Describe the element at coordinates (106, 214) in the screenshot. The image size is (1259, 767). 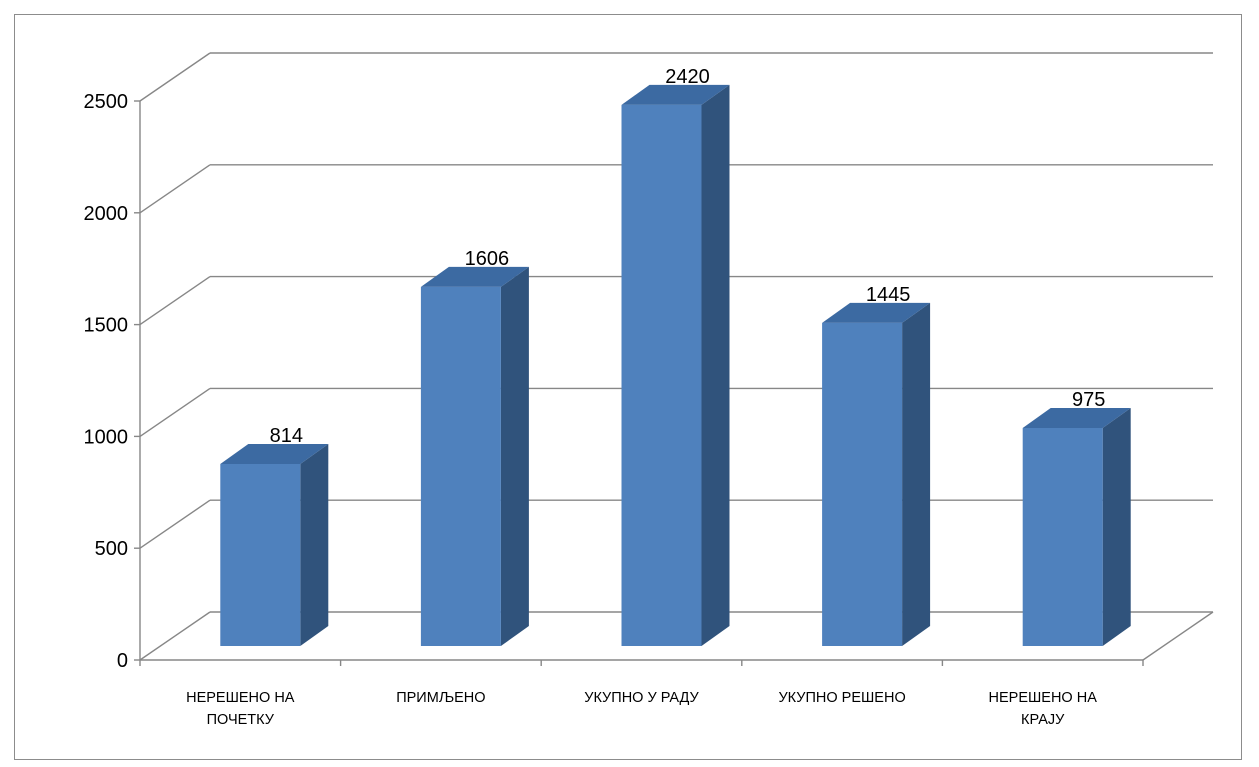
I see `y-tick-label: 2000` at that location.